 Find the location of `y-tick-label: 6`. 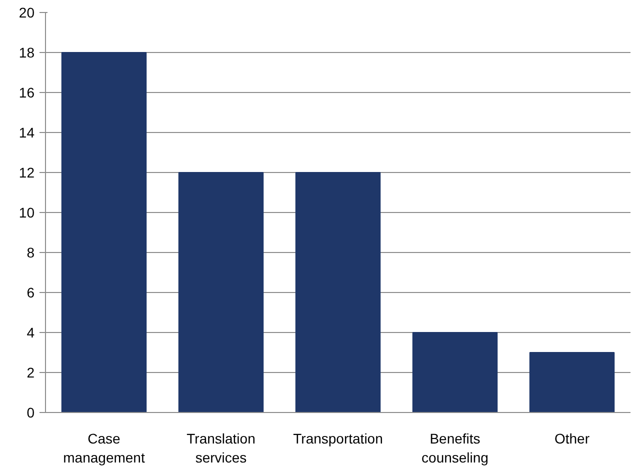

y-tick-label: 6 is located at coordinates (30, 292).